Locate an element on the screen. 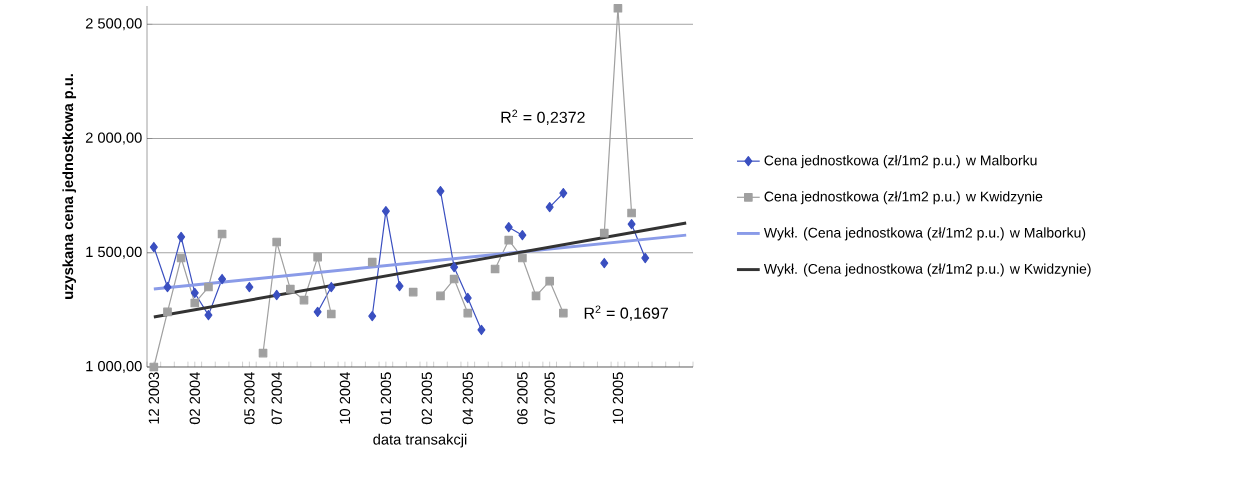 The image size is (1238, 481). x-tick-label: 04 2005 is located at coordinates (467, 398).